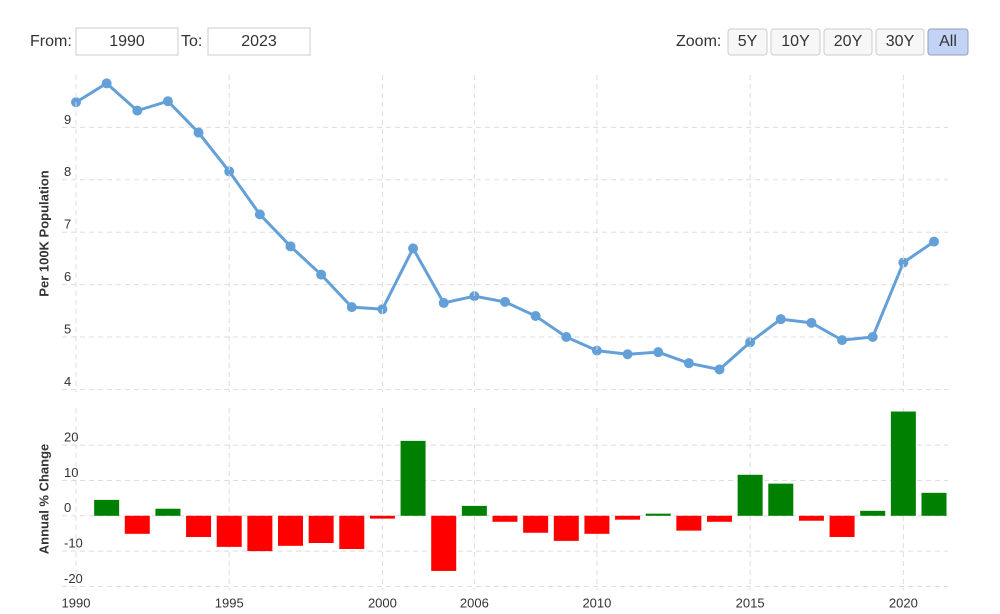 The width and height of the screenshot is (1000, 614). I want to click on from-value: 1990, so click(127, 41).